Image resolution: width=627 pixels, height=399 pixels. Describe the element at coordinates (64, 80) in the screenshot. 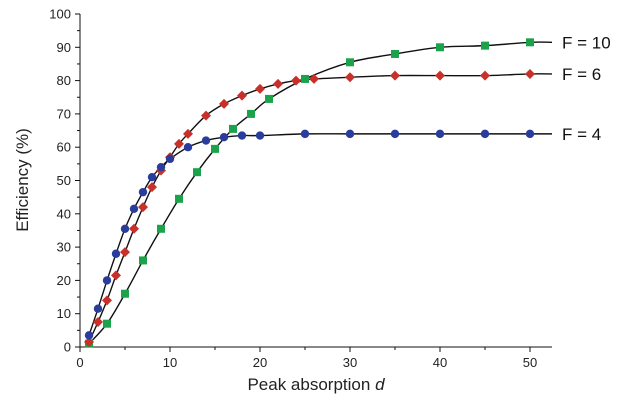

I see `y-tick-label: 80` at that location.